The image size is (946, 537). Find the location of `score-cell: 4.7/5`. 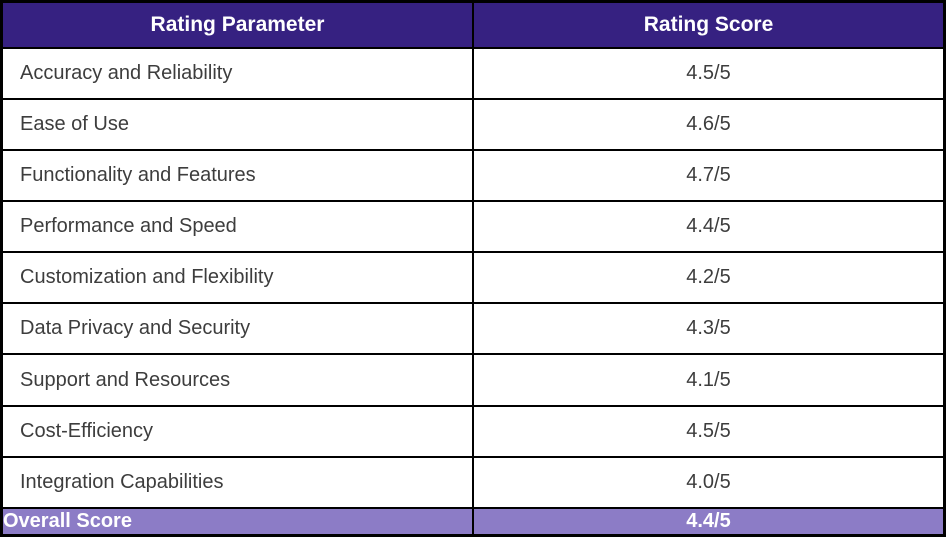

score-cell: 4.7/5 is located at coordinates (709, 175).